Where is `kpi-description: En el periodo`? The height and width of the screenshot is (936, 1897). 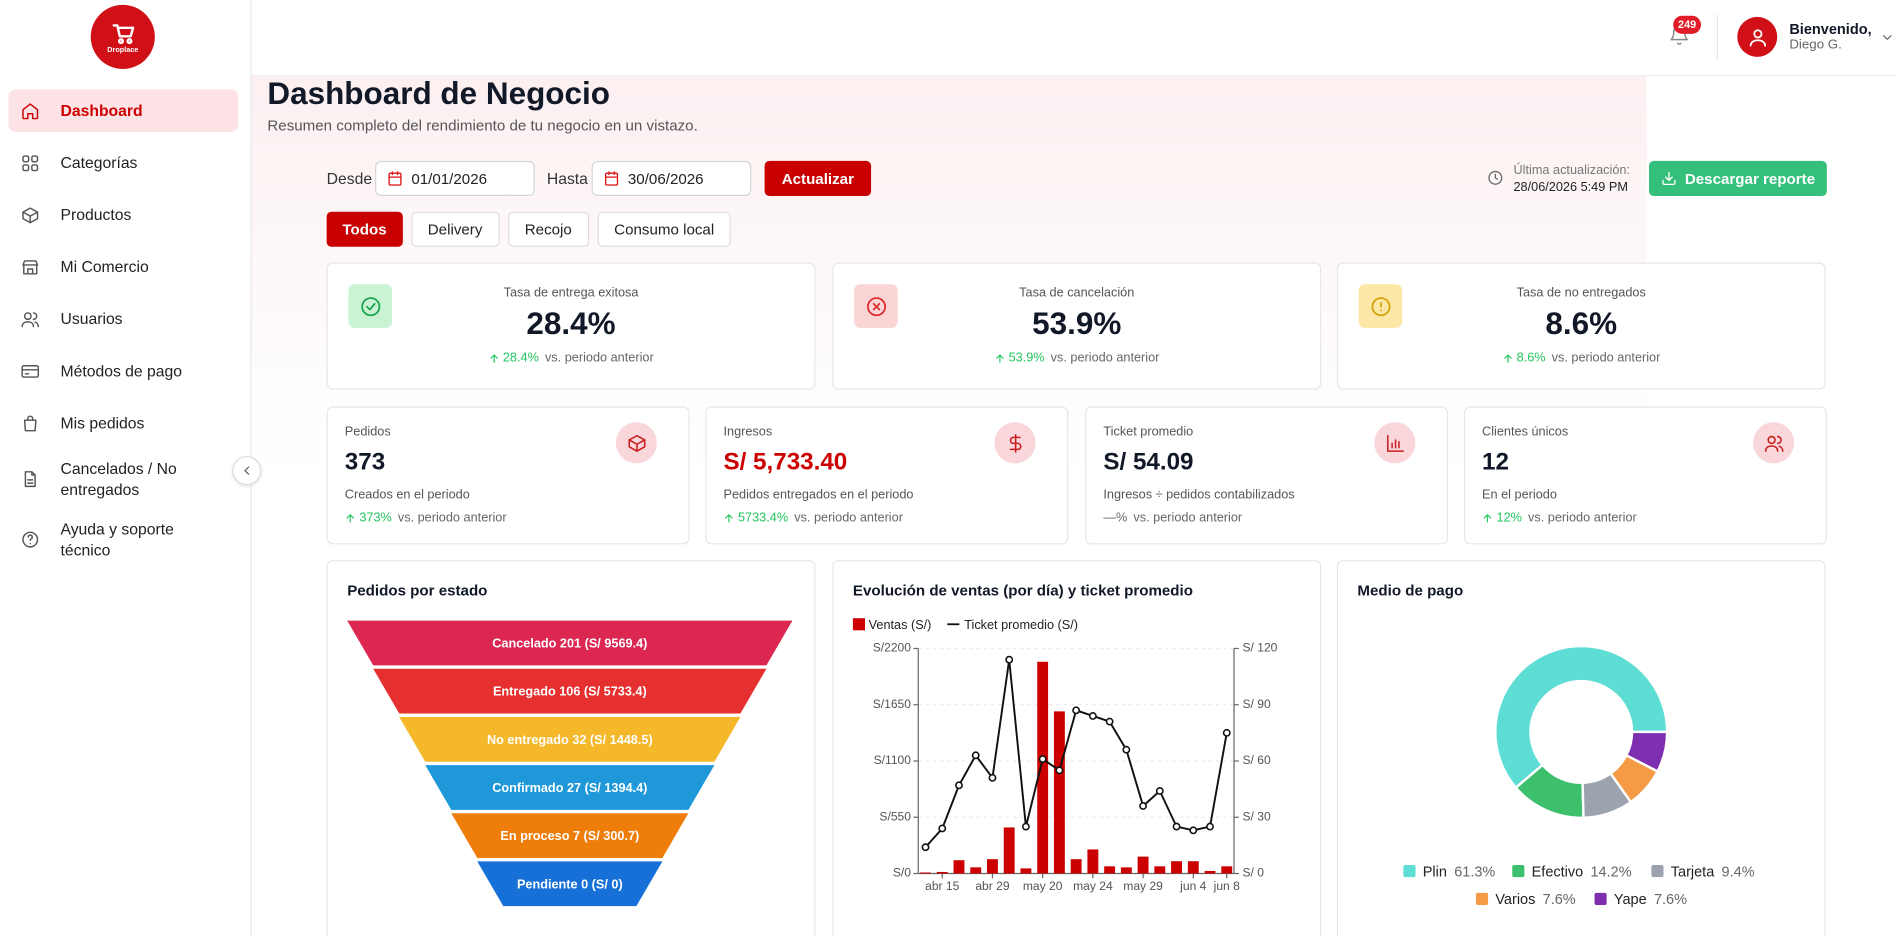
kpi-description: En el periodo is located at coordinates (1519, 495).